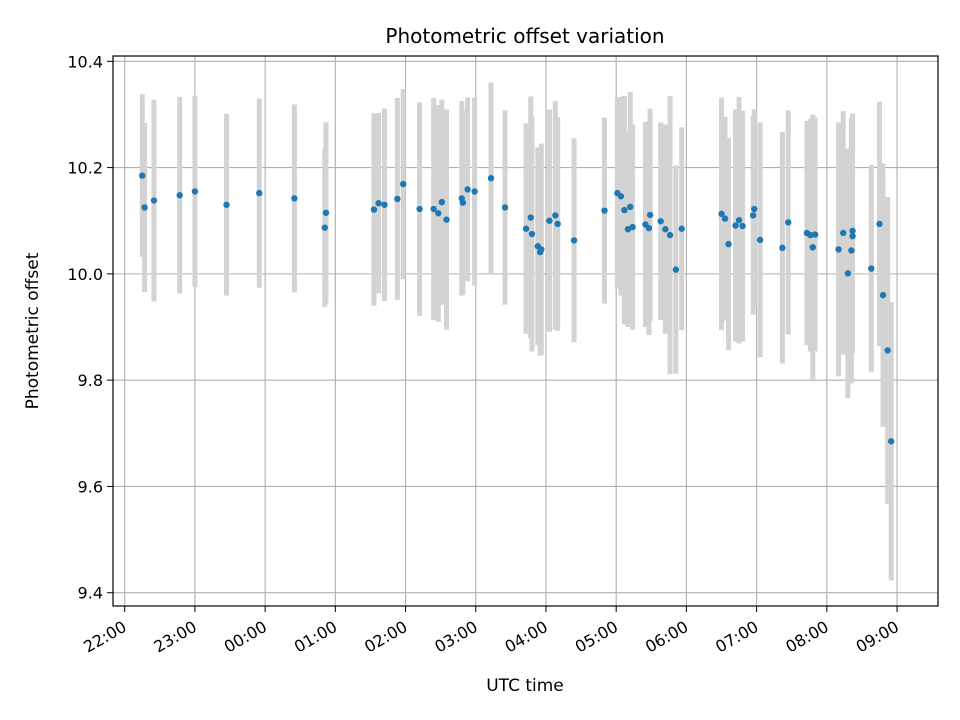 The image size is (960, 720). I want to click on y-tick-label: 9.4, so click(90, 593).